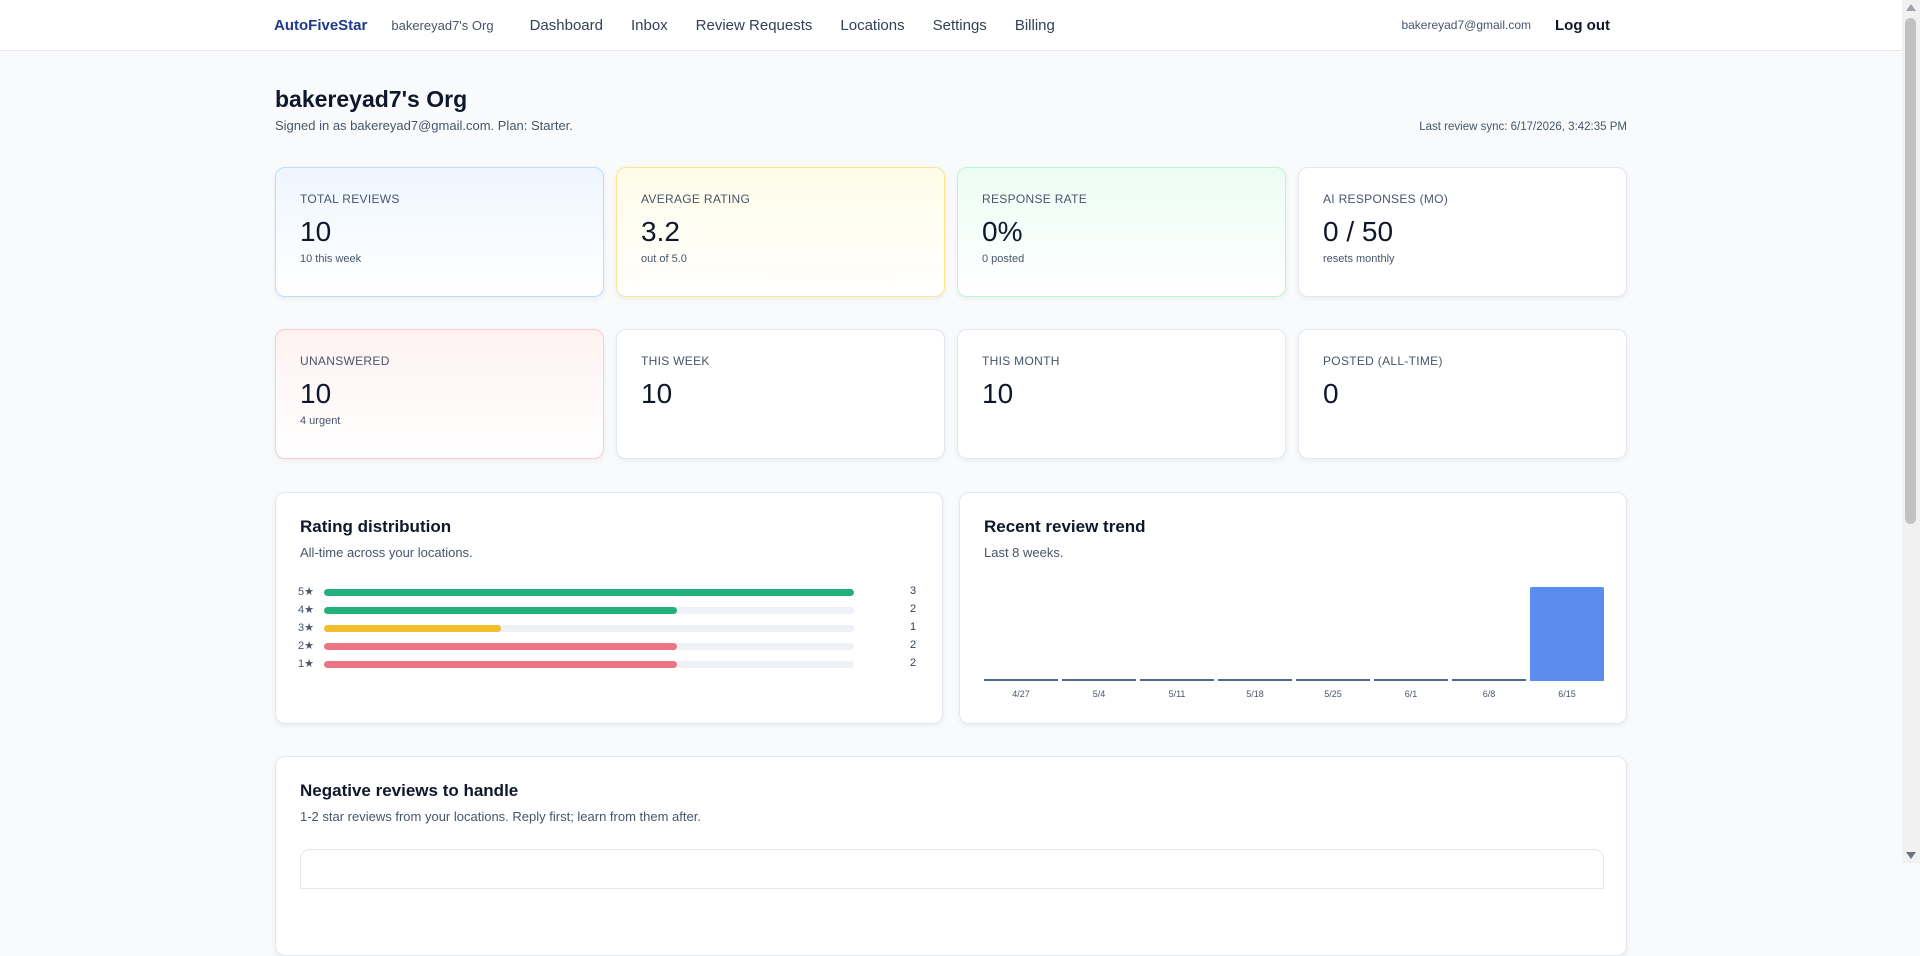  I want to click on stat-label: Posted (all-time), so click(1383, 361).